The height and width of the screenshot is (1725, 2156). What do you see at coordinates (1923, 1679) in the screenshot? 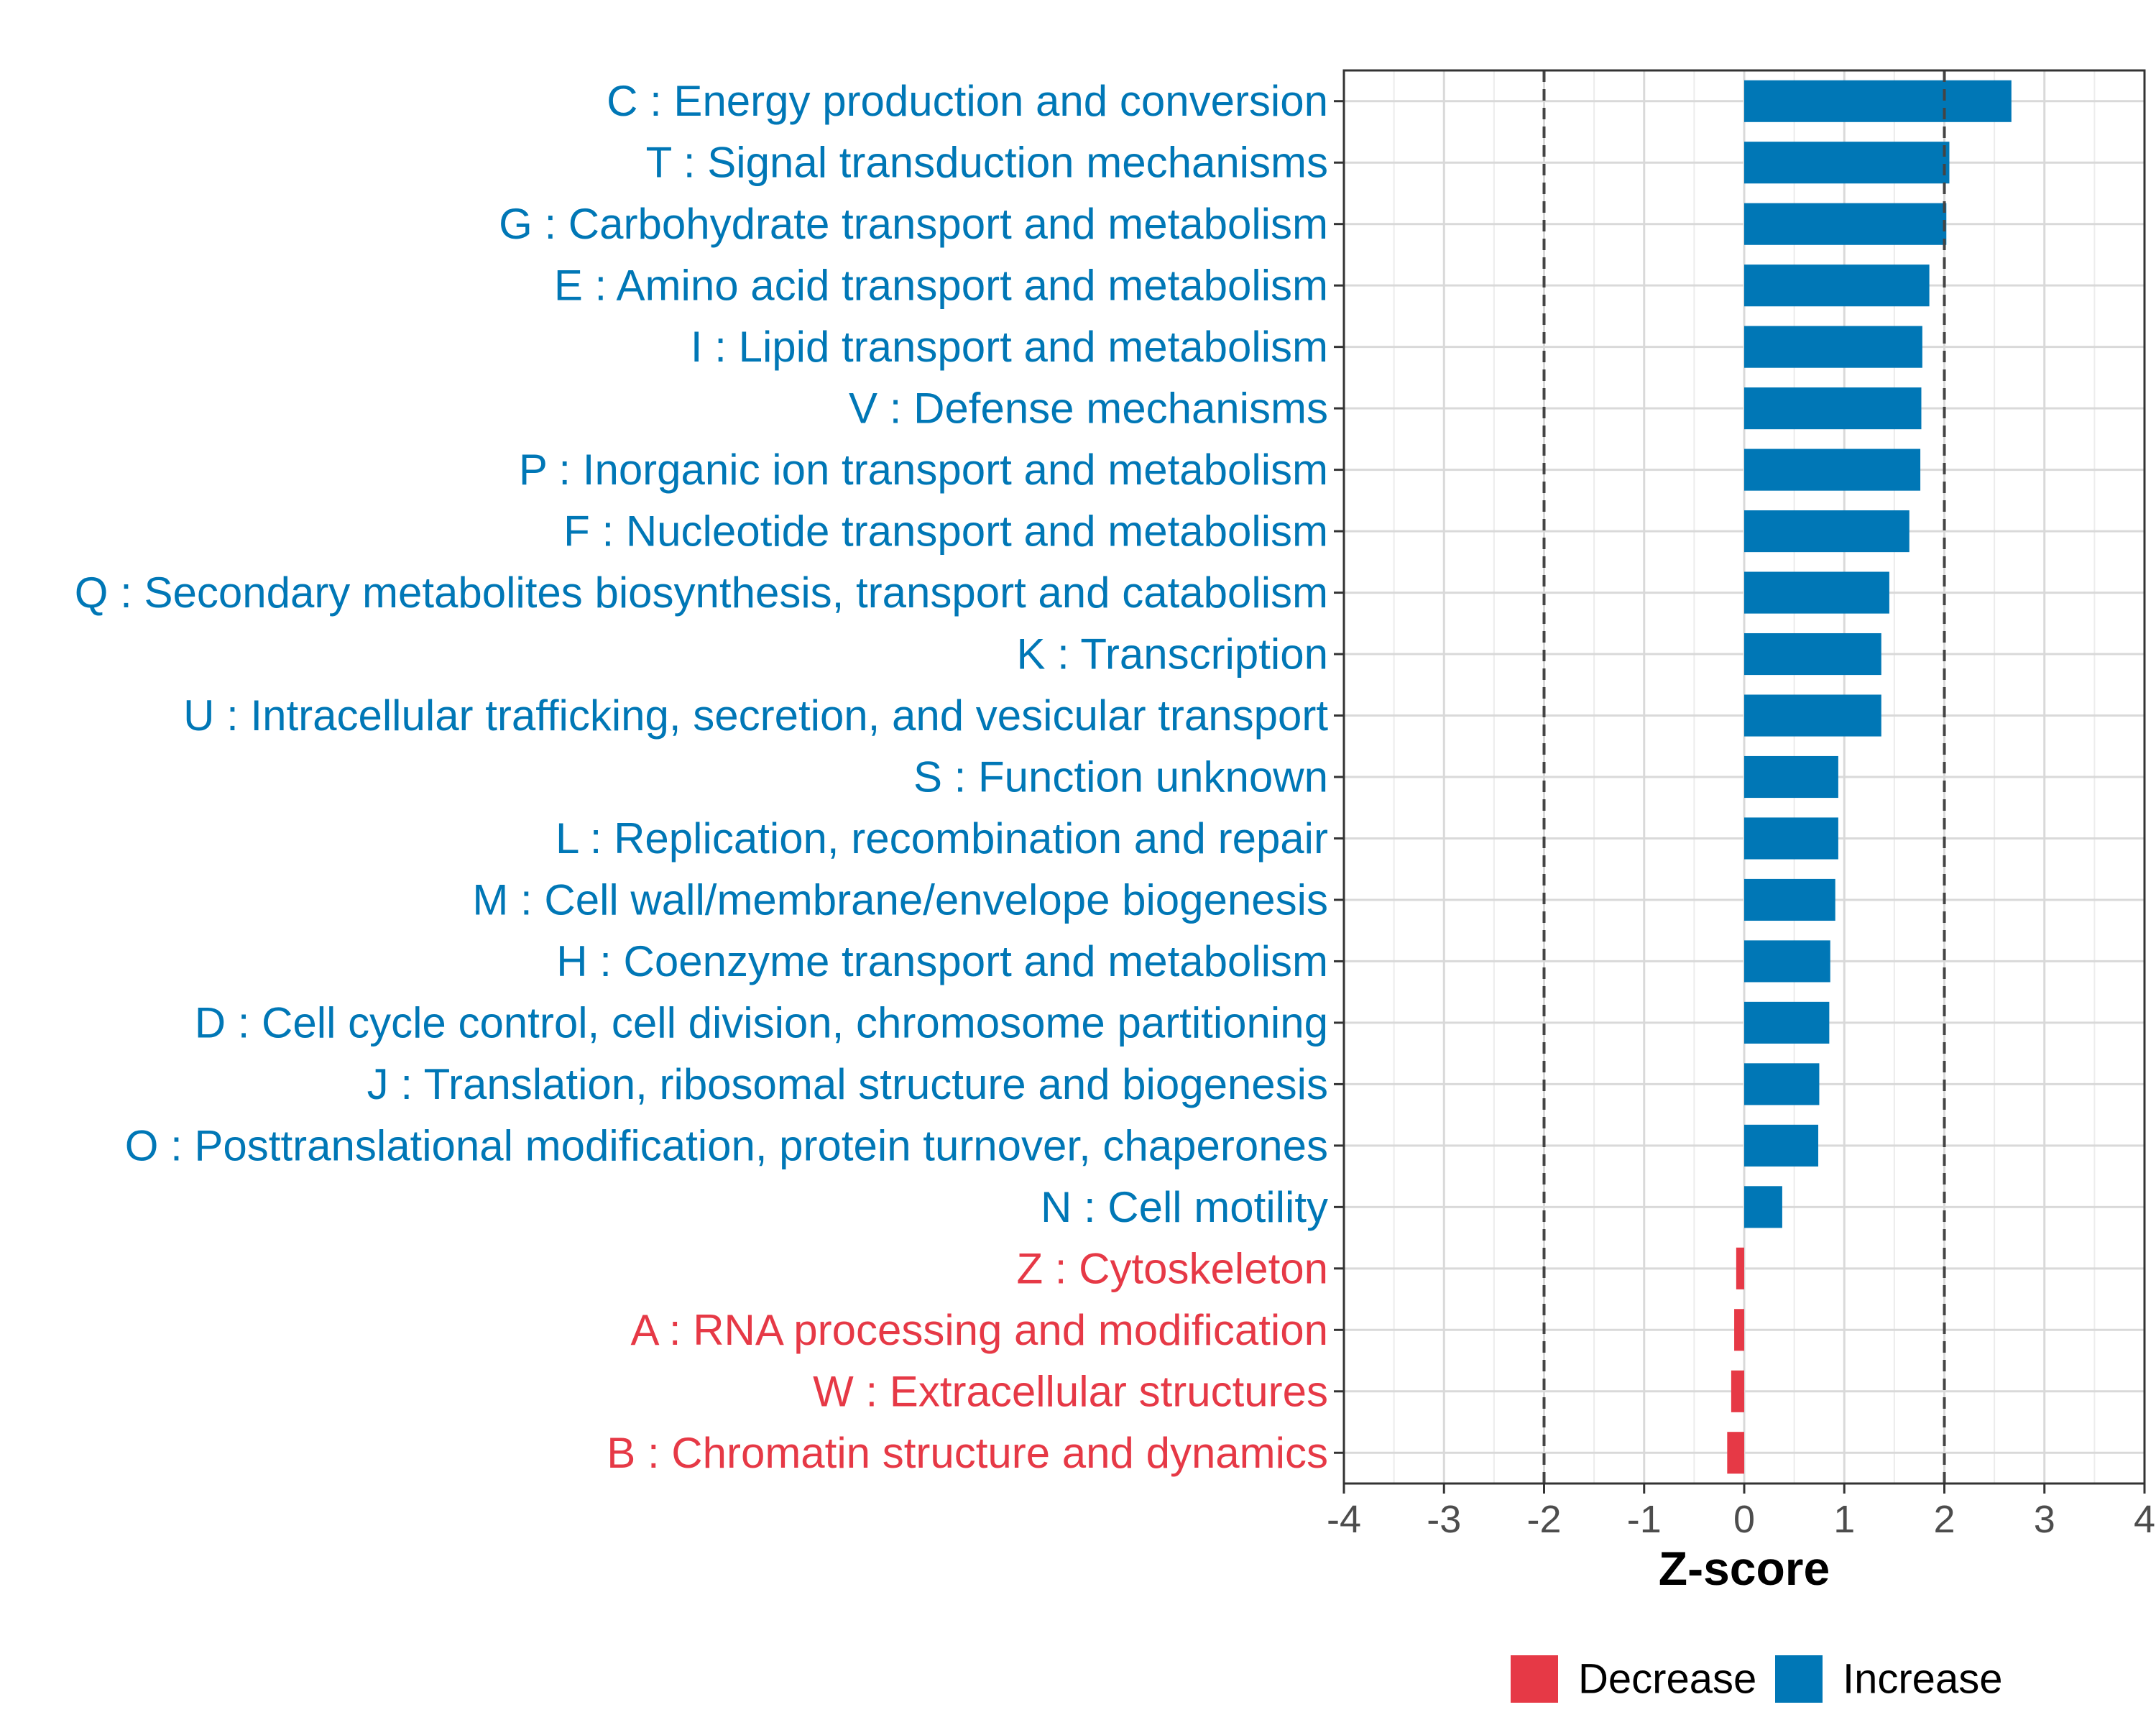
I see `legend-label-increase: Increase` at bounding box center [1923, 1679].